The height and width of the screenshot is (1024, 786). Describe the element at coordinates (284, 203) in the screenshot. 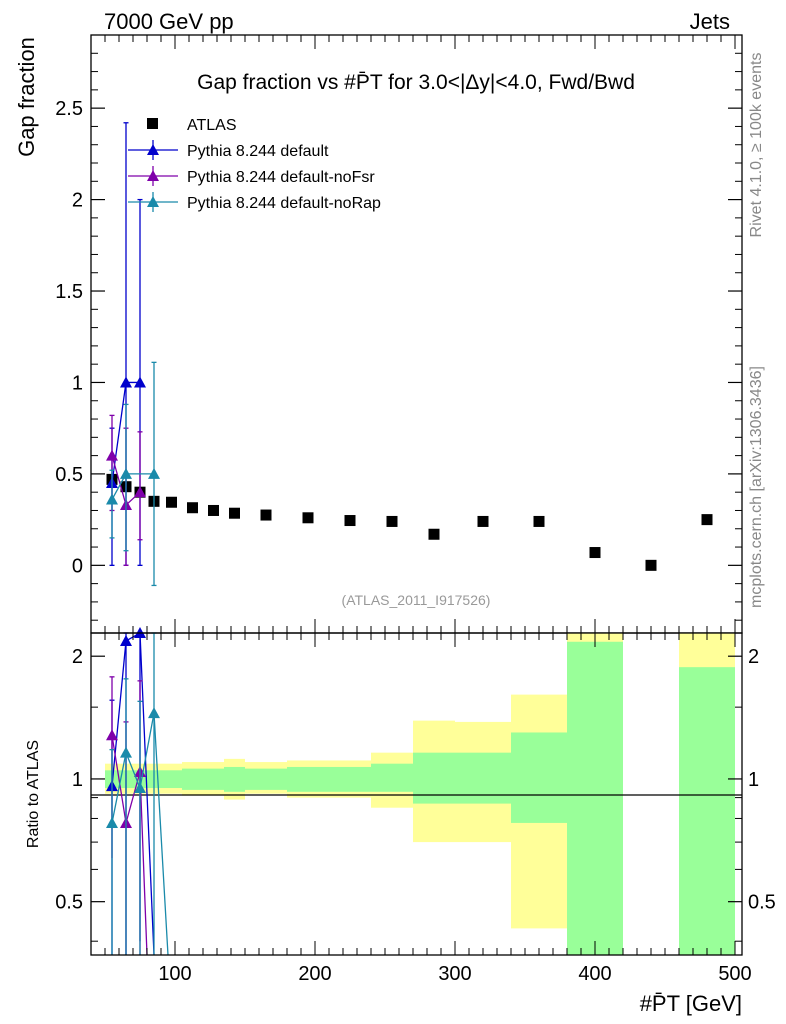

I see `legend-label: Pythia 8.244 default-noRap` at that location.